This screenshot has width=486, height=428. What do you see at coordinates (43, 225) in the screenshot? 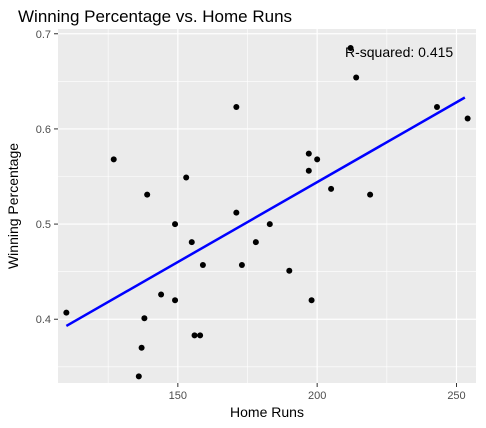
I see `y-tick-label: 0.5` at bounding box center [43, 225].